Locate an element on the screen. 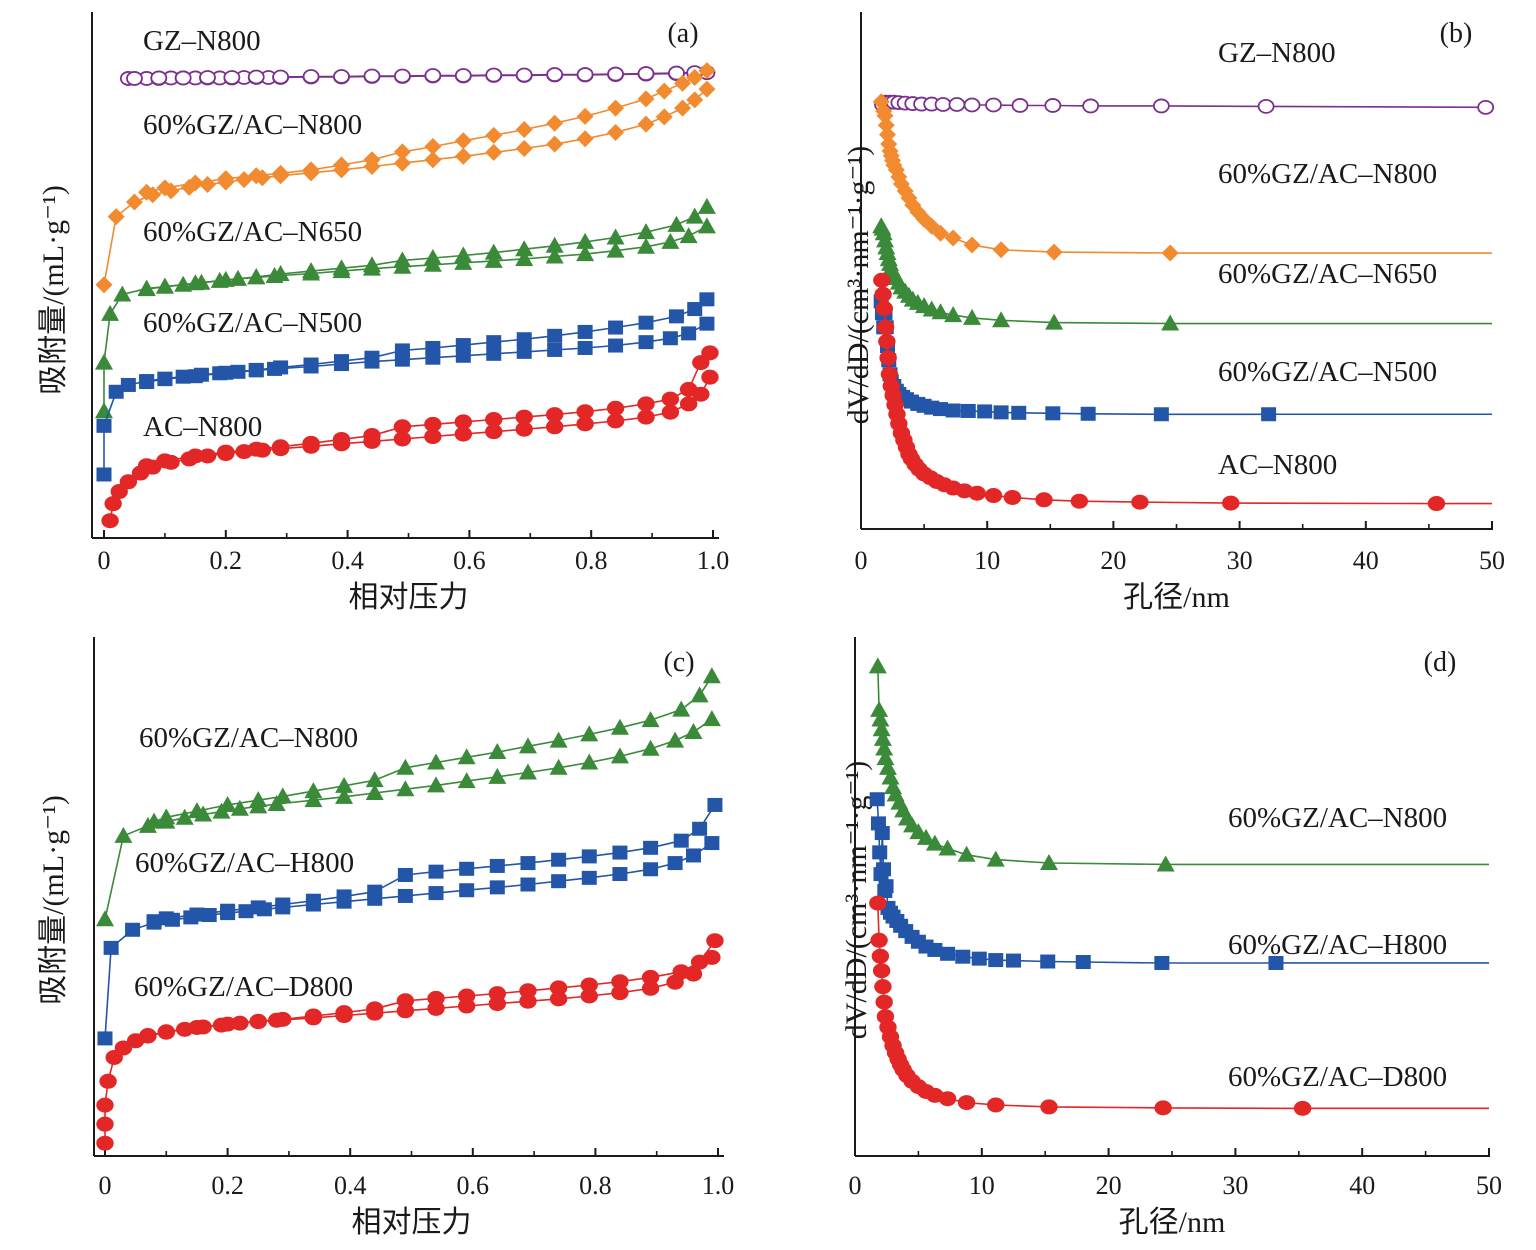 This screenshot has width=1536, height=1250. series-60pctgz-ac-d800 is located at coordinates (1179, 1005).